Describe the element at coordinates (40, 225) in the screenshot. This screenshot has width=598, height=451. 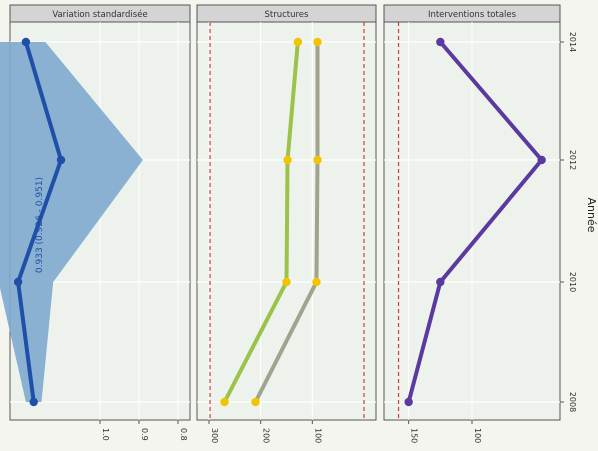
I see `annotation-text: 0.933 (0.926 - 0.951)` at that location.